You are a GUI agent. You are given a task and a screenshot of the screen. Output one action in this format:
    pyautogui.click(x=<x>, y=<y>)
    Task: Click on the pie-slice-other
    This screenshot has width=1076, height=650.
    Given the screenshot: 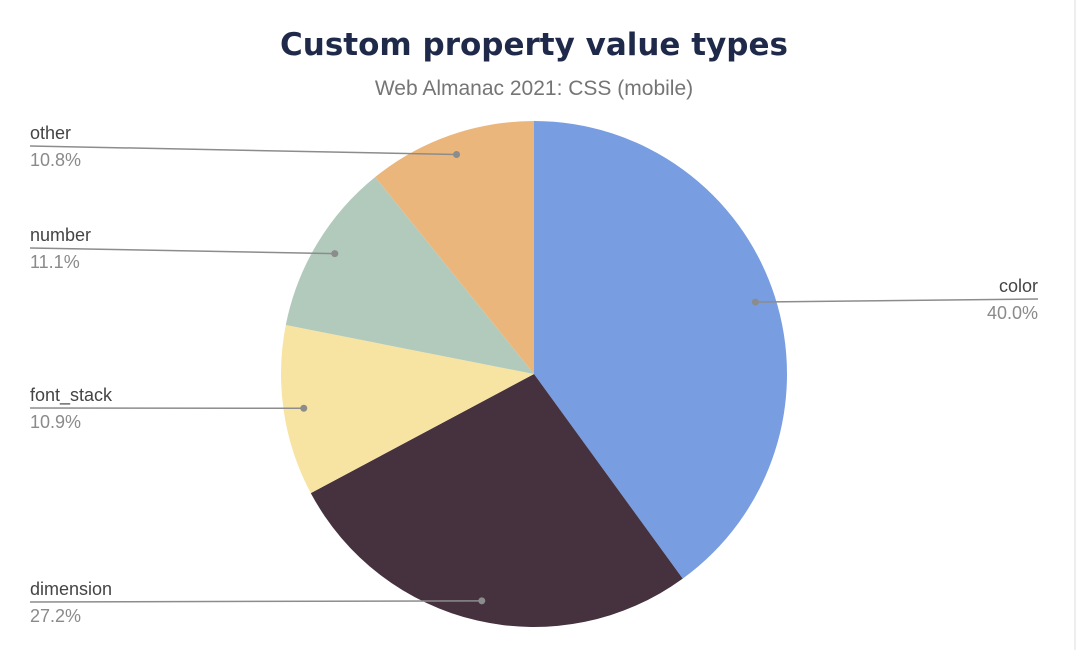 What is the action you would take?
    pyautogui.click(x=454, y=247)
    